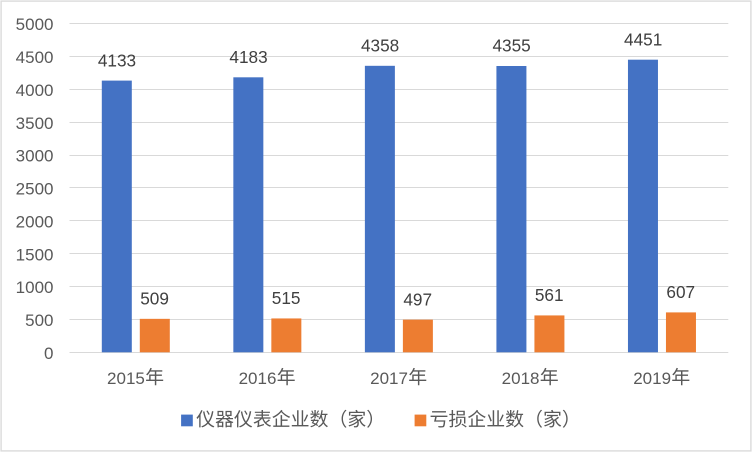 Image resolution: width=752 pixels, height=452 pixels. I want to click on svg-text: 497, so click(417, 299).